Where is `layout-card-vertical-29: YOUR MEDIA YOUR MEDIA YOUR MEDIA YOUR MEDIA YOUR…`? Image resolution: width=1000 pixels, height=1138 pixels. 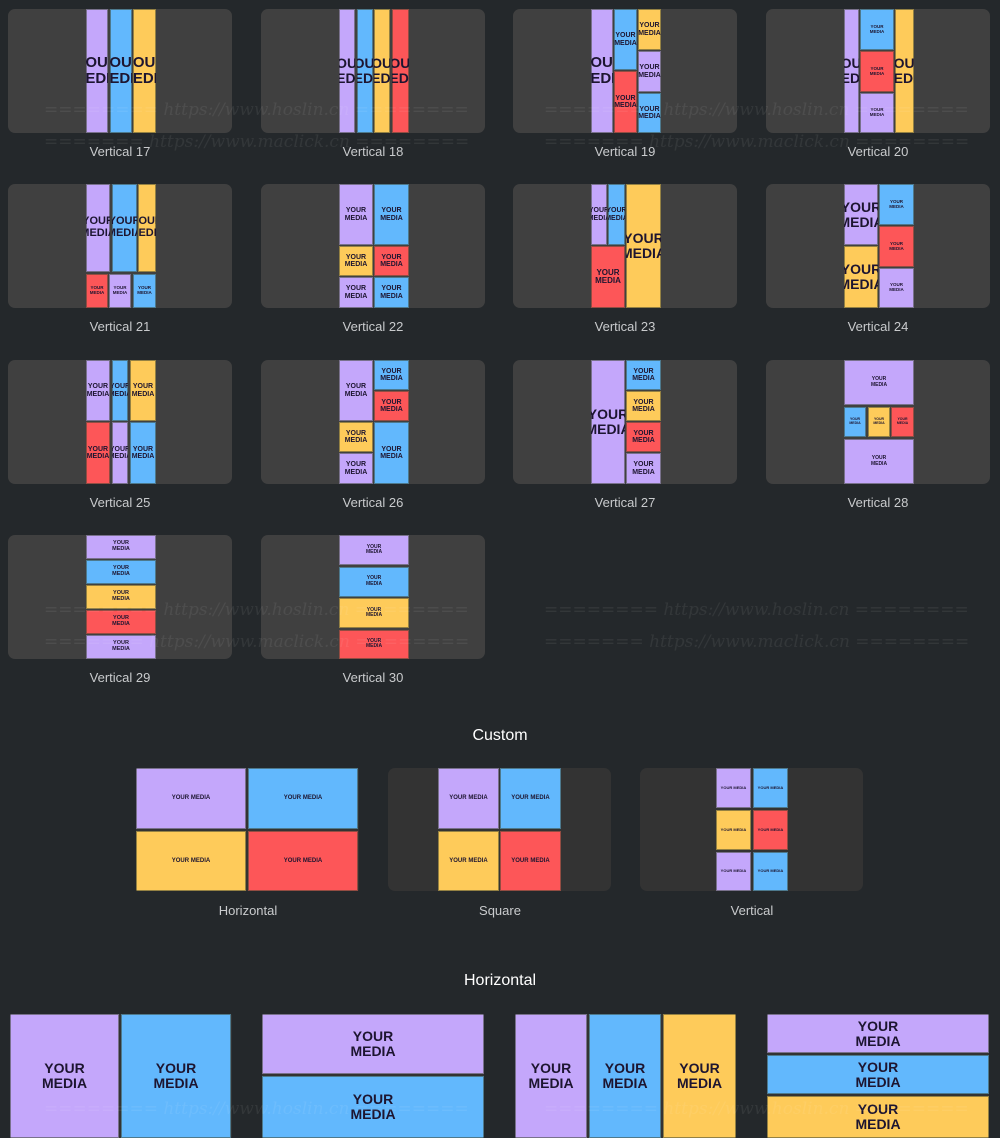 layout-card-vertical-29: YOUR MEDIA YOUR MEDIA YOUR MEDIA YOUR MEDIA YOUR… is located at coordinates (120, 597).